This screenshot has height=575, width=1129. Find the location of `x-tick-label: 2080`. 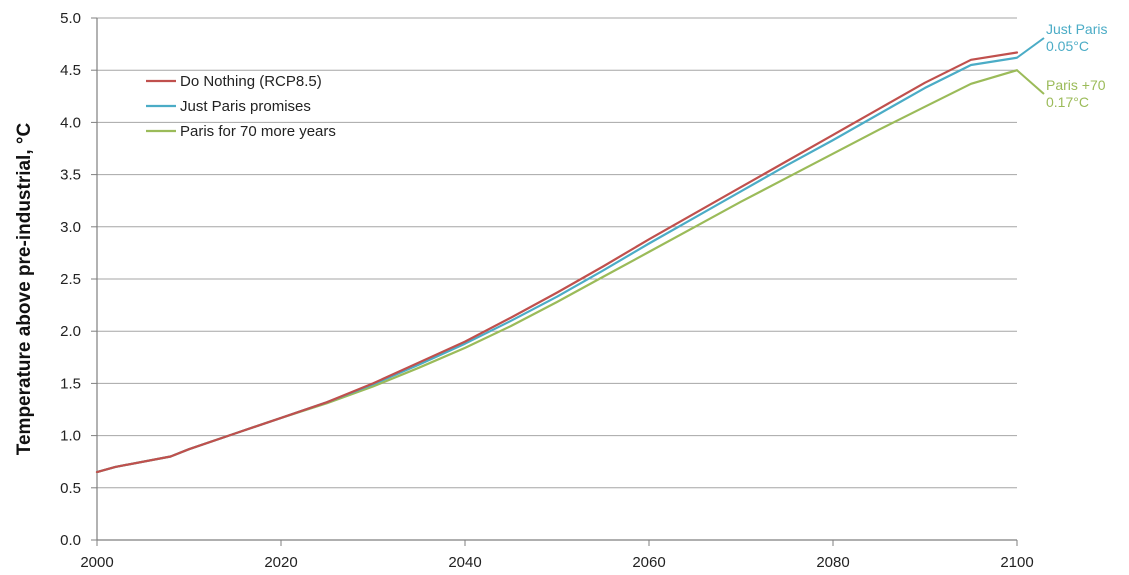

x-tick-label: 2080 is located at coordinates (832, 562).